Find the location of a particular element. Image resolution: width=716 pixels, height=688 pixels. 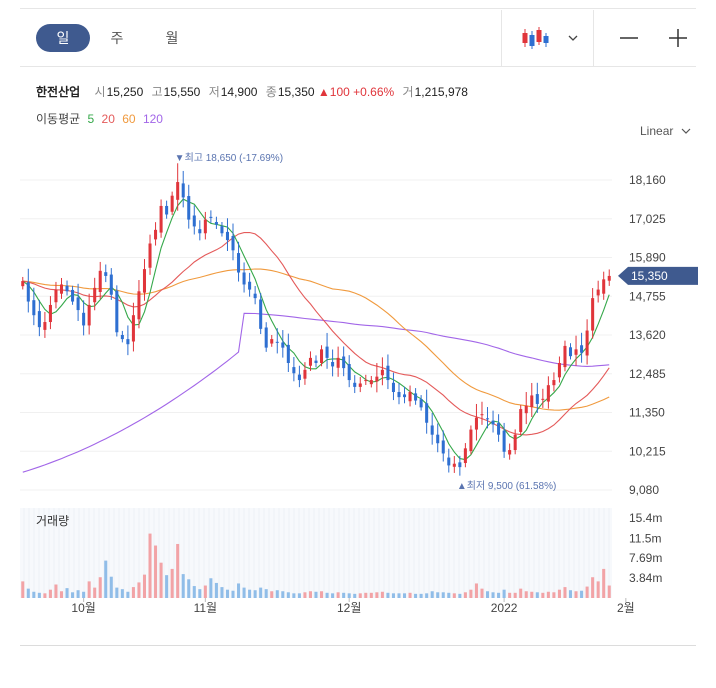

stock-name: 한전산업 is located at coordinates (58, 92).